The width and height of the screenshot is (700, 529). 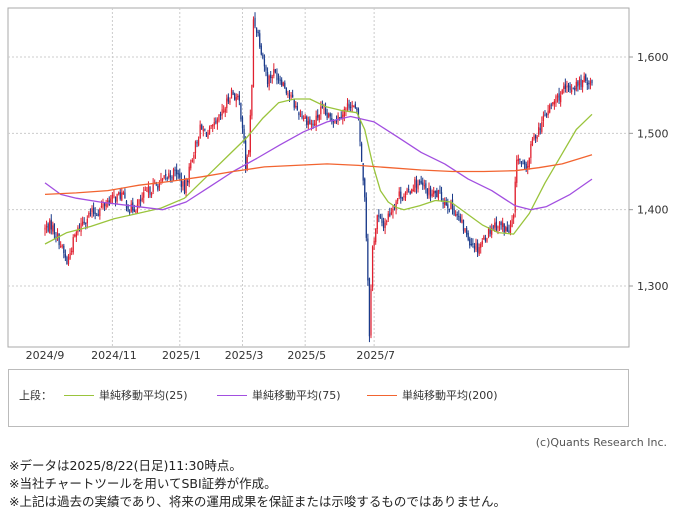 I want to click on copyright: (c)Quants Research Inc., so click(x=601, y=442).